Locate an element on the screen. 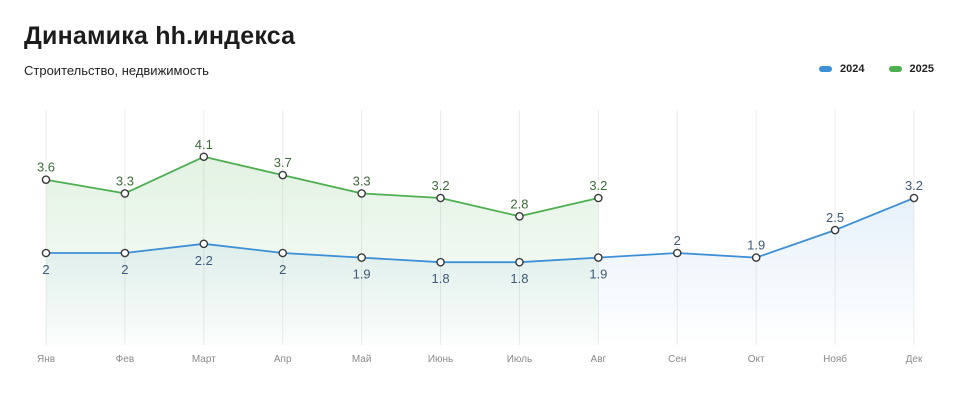 This screenshot has height=405, width=960. data-label-2025: 3.7 is located at coordinates (283, 162).